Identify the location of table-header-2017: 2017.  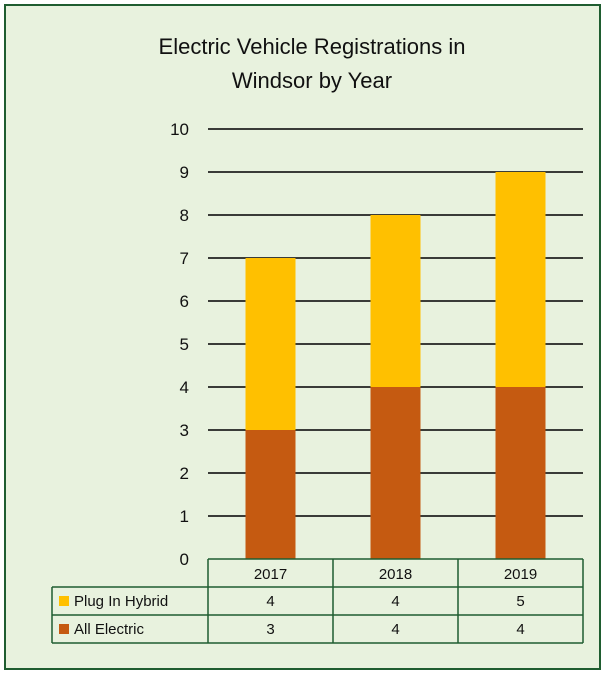
(270, 574).